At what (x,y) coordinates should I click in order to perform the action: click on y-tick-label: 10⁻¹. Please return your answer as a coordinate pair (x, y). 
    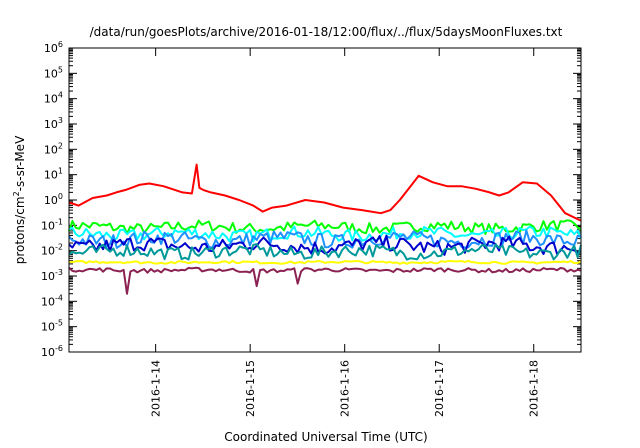
    Looking at the image, I should click on (52, 224).